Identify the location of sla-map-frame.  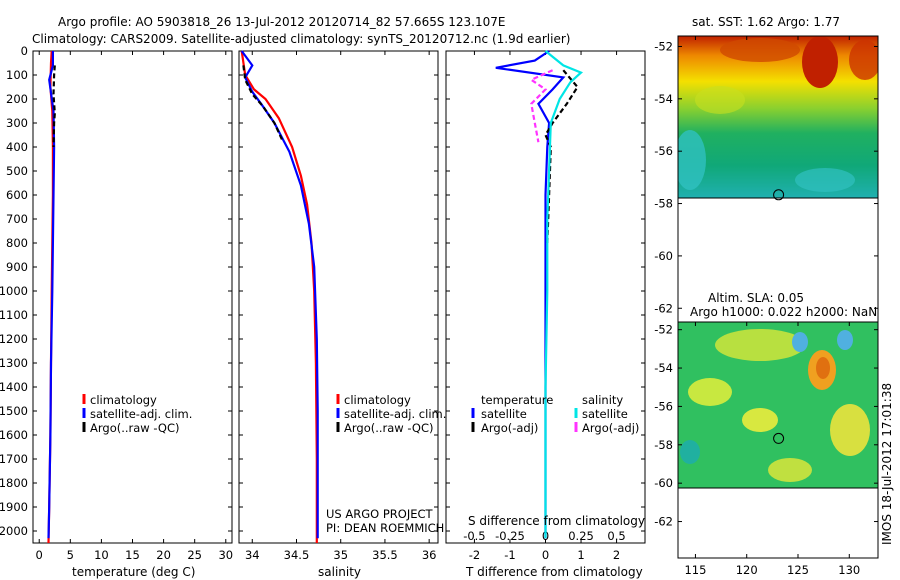
(778, 440).